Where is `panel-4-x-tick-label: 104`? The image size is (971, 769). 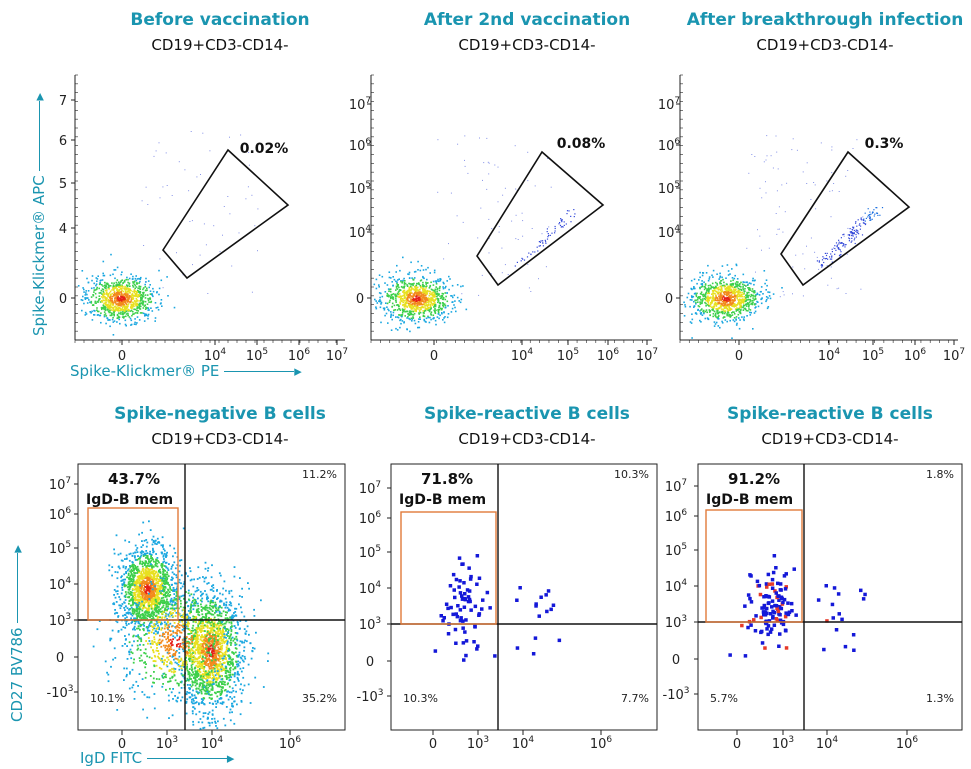 panel-4-x-tick-label: 104 is located at coordinates (212, 743).